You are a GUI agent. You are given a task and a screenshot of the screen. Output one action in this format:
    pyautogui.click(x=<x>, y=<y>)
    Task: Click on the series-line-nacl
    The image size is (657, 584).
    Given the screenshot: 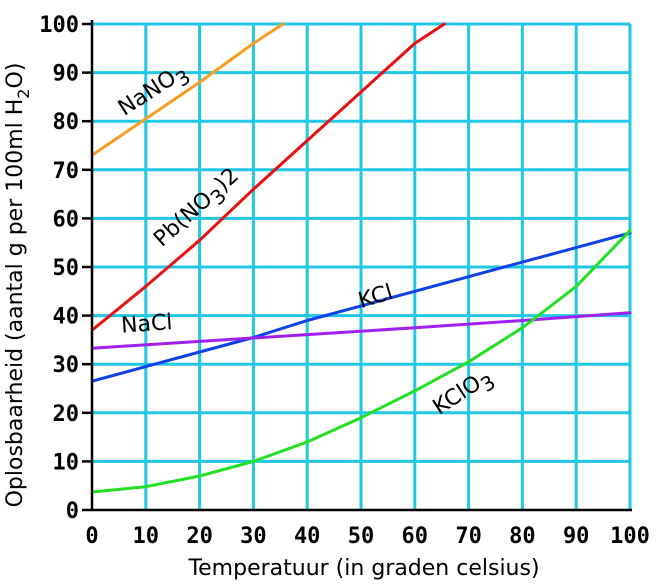 What is the action you would take?
    pyautogui.click(x=362, y=330)
    